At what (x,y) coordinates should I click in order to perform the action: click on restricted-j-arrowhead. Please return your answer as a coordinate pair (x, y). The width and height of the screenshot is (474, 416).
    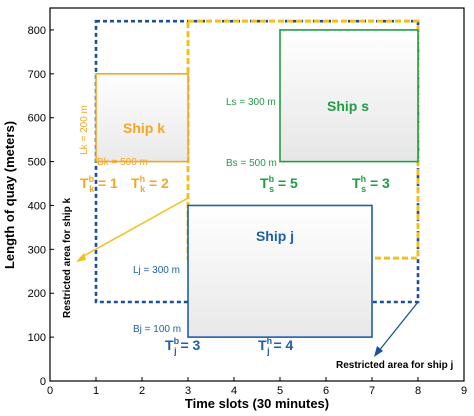
    Looking at the image, I should click on (378, 351).